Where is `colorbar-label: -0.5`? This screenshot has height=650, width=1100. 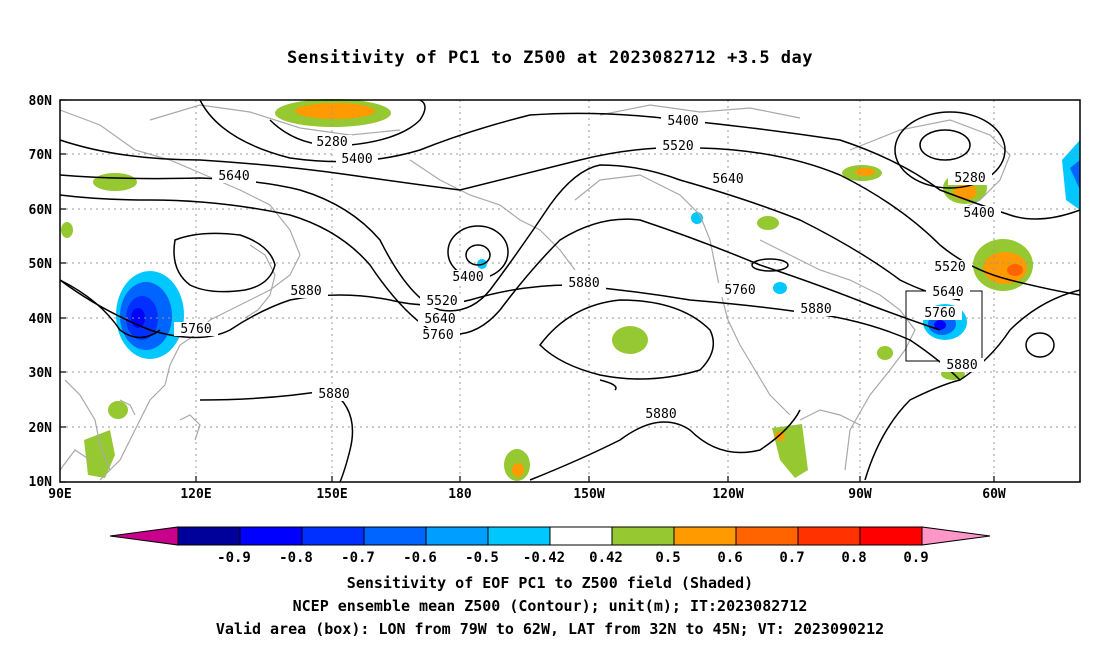 colorbar-label: -0.5 is located at coordinates (482, 558).